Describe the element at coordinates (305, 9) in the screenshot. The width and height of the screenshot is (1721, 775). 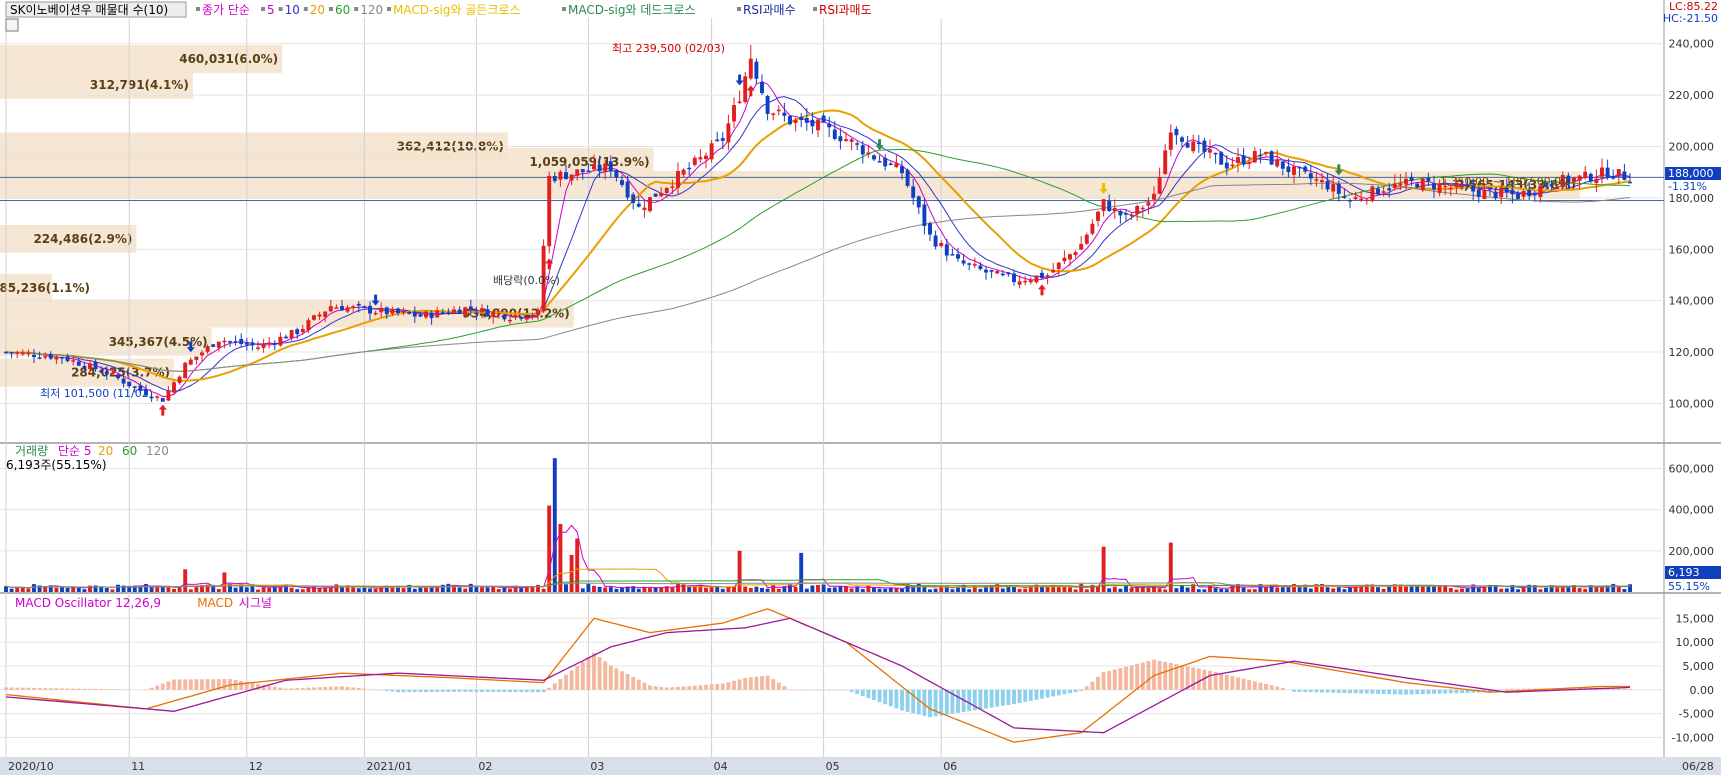
I see `legend-bullet` at that location.